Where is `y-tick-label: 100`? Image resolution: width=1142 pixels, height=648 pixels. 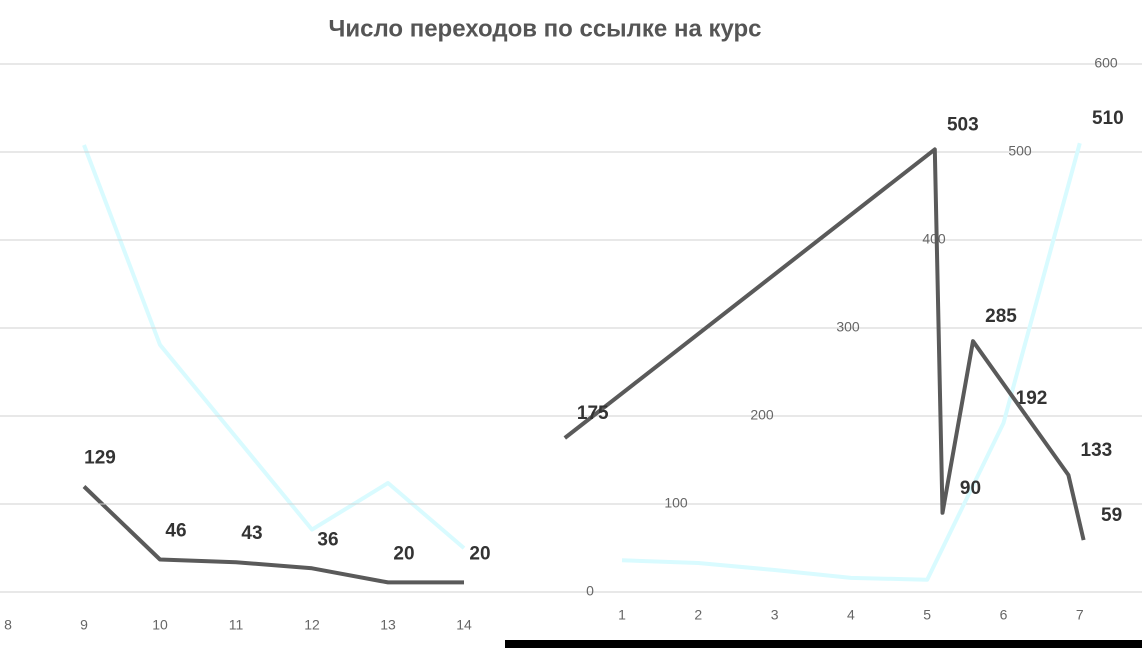 y-tick-label: 100 is located at coordinates (676, 503).